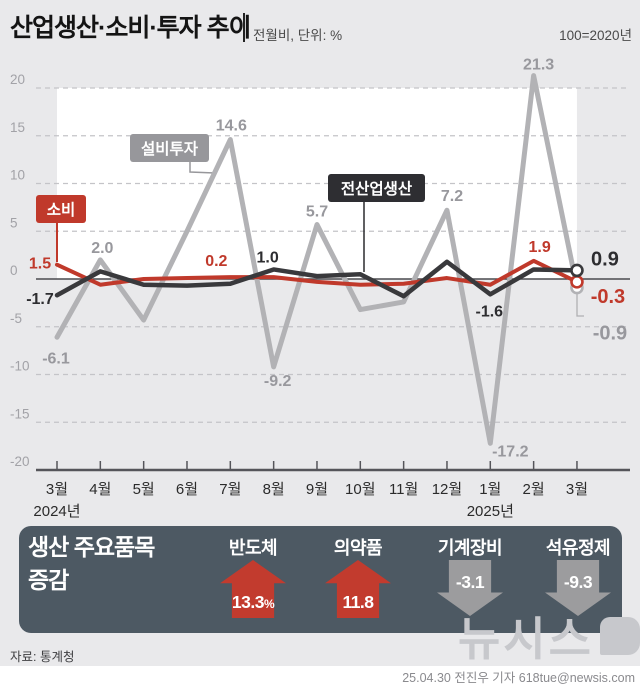 Image resolution: width=640 pixels, height=688 pixels. What do you see at coordinates (100, 489) in the screenshot?
I see `svg-text: 4월` at bounding box center [100, 489].